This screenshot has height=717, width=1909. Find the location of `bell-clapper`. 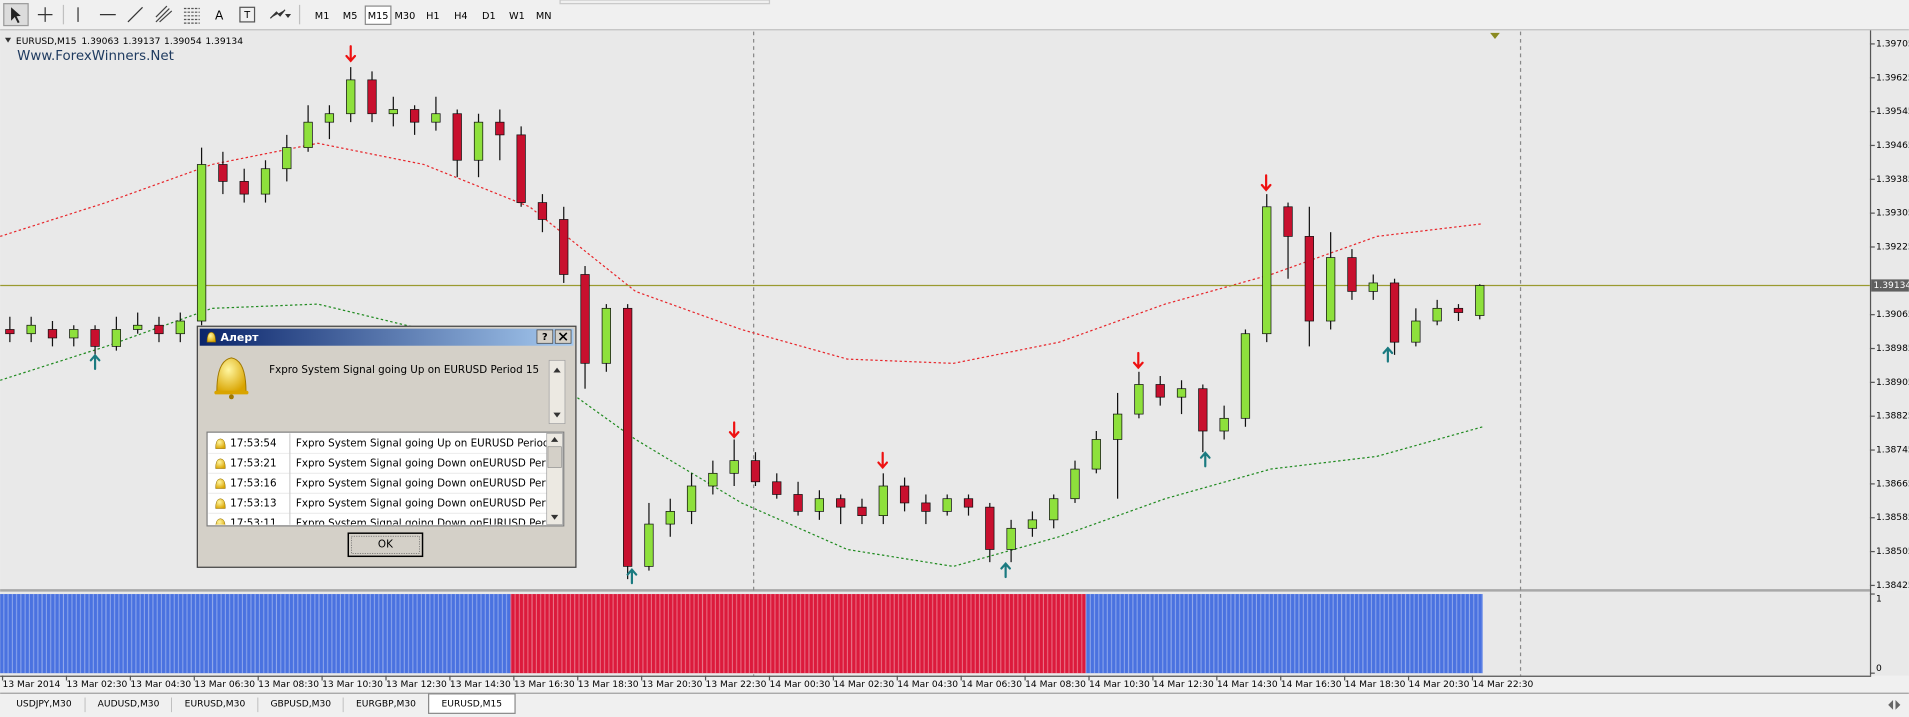

bell-clapper is located at coordinates (231, 397).